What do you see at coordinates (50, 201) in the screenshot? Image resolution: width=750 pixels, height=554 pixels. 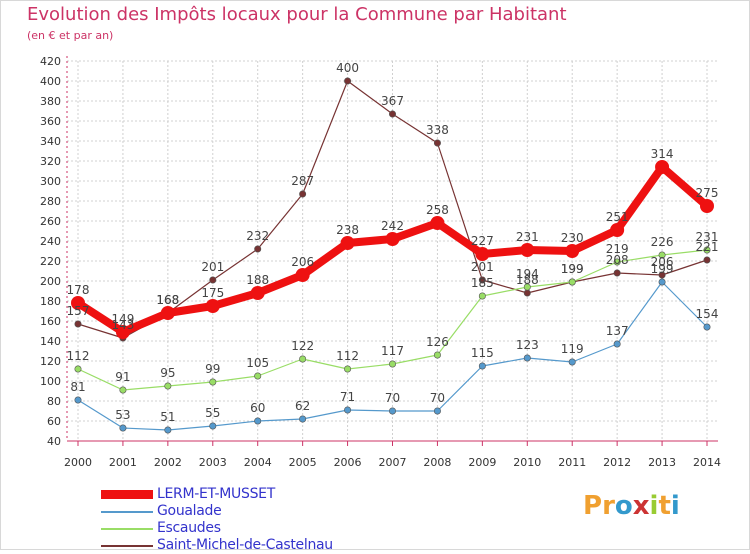 I see `y-tick-label: 280` at bounding box center [50, 201].